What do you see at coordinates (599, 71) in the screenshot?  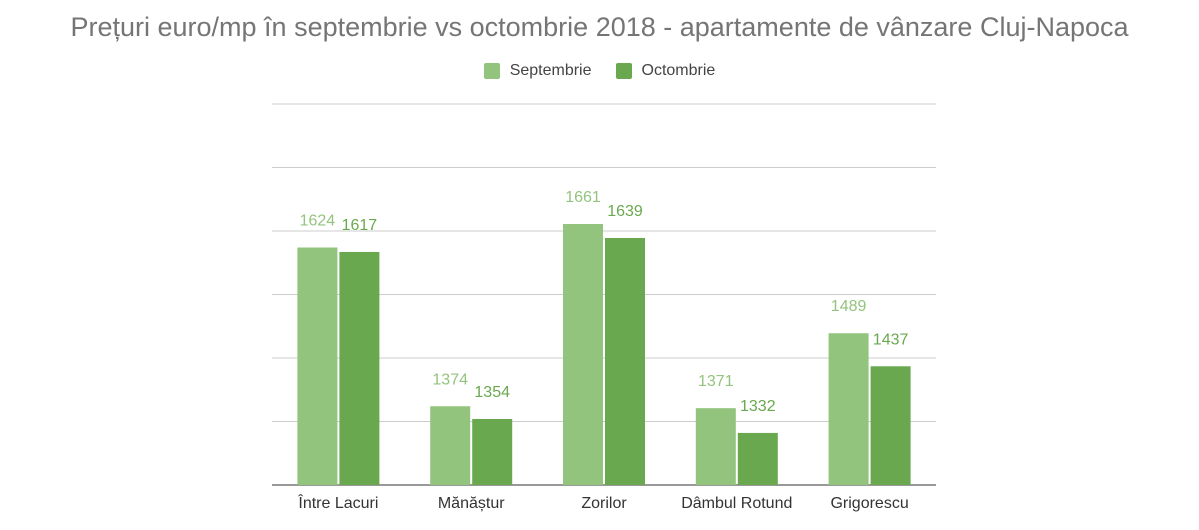 I see `chart-legend: Septembrie Octombrie` at bounding box center [599, 71].